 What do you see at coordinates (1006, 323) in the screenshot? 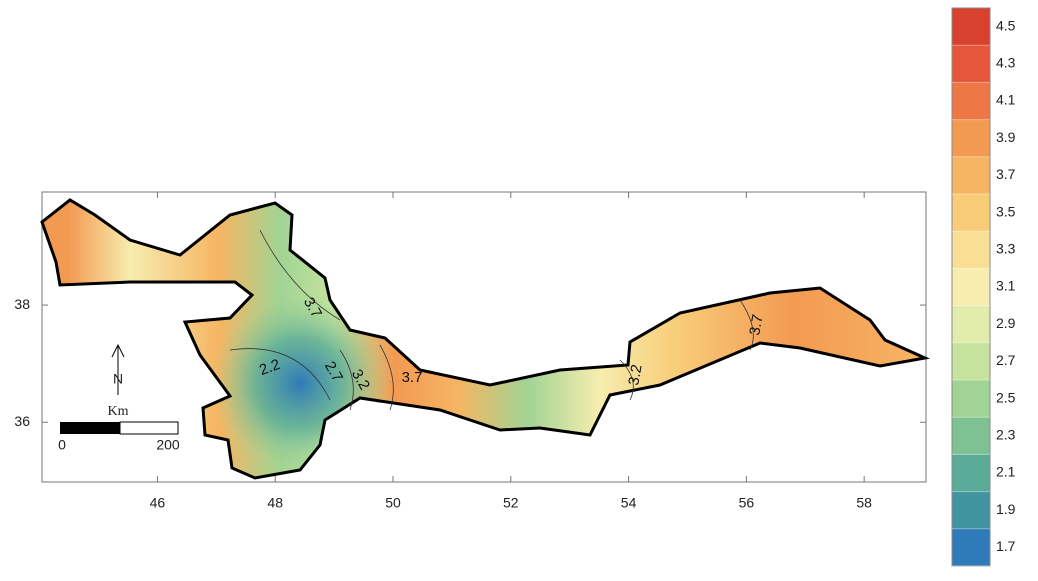
I see `legend-label: 2.9` at bounding box center [1006, 323].